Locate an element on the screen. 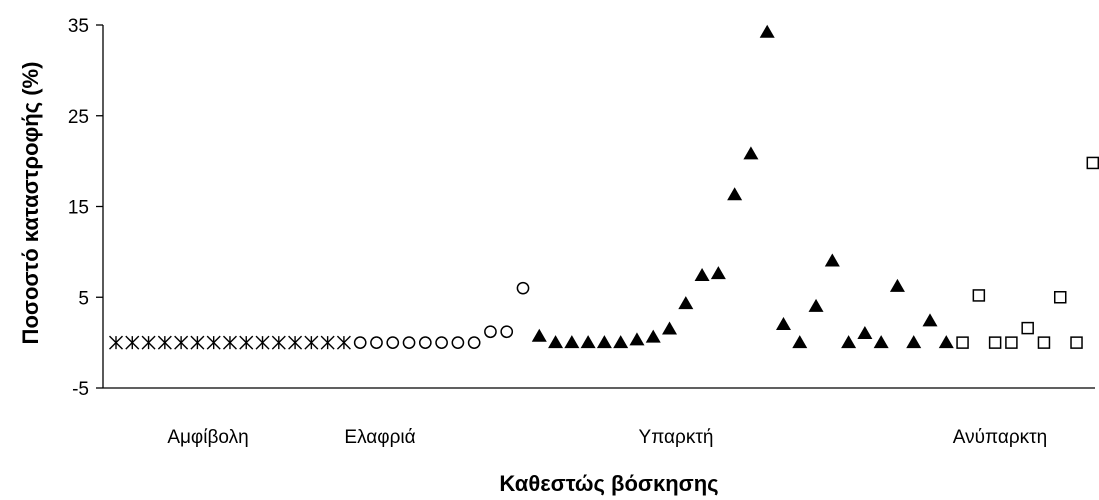 This screenshot has width=1099, height=500. y-axis-title: Ποσοστό καταστροφής (%) is located at coordinates (30, 203).